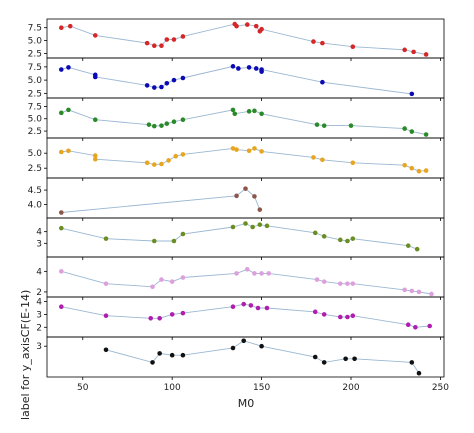 Image resolution: width=474 pixels, height=433 pixels. What do you see at coordinates (39, 293) in the screenshot?
I see `y-tick-label: 2` at bounding box center [39, 293].